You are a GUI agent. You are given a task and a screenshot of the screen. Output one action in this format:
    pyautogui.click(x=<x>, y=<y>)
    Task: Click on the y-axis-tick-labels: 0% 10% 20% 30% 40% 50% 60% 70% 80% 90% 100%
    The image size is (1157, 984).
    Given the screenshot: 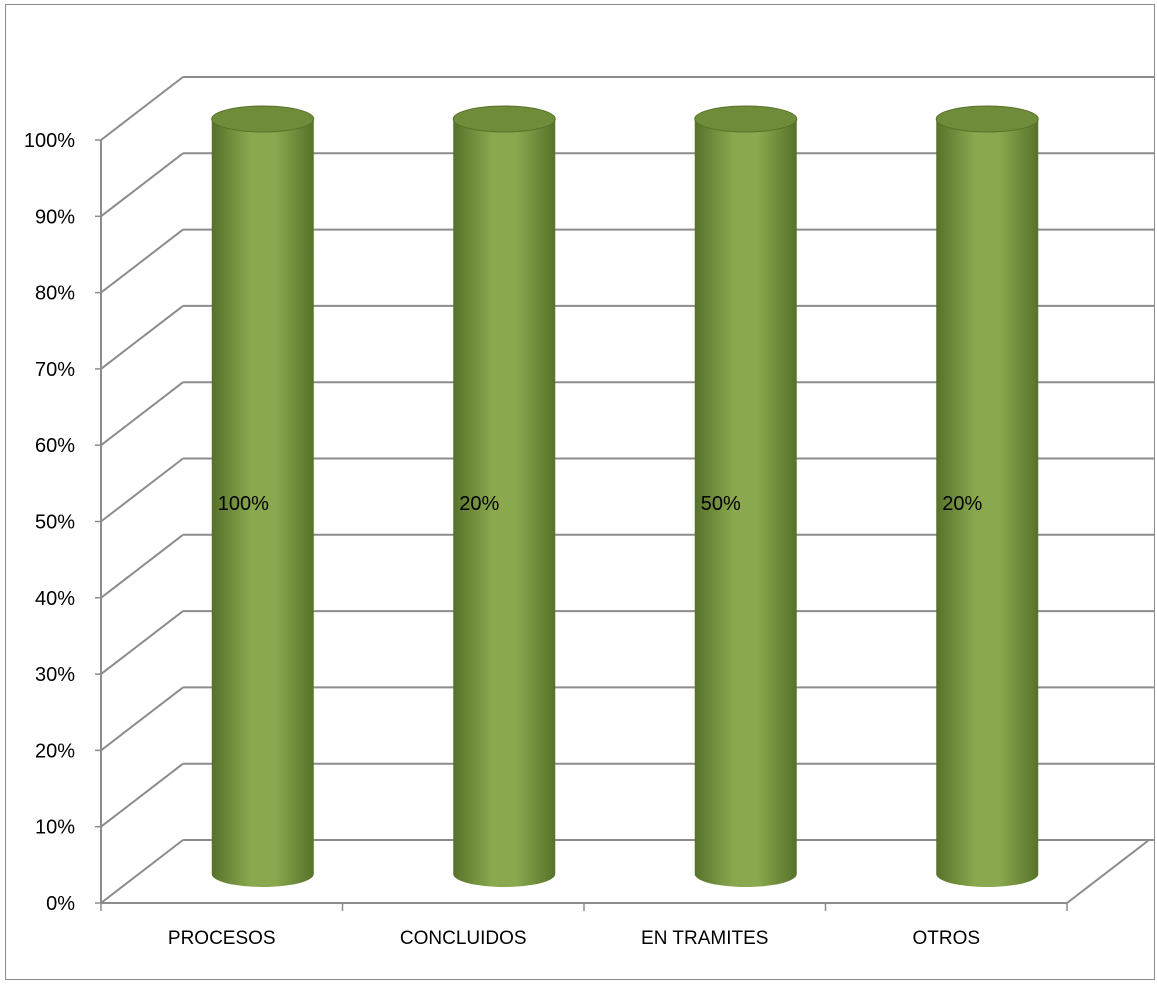 What is the action you would take?
    pyautogui.click(x=49, y=522)
    